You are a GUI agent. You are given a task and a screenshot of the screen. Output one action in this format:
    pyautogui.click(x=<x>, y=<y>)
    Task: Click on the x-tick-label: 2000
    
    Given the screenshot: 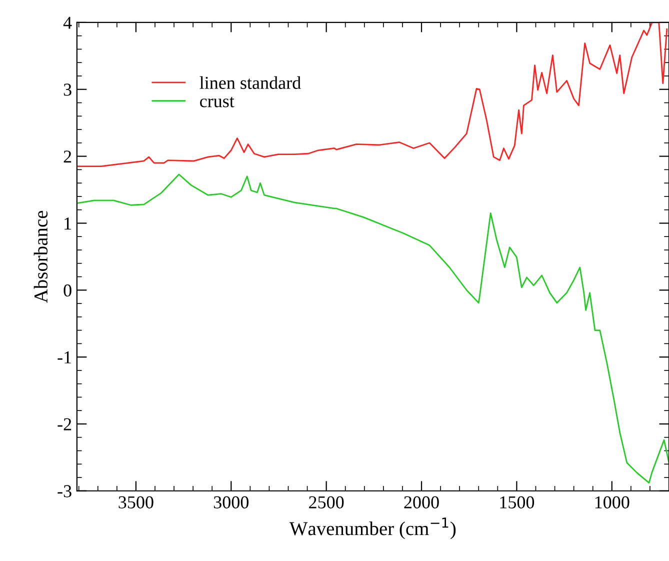 What is the action you would take?
    pyautogui.click(x=421, y=502)
    